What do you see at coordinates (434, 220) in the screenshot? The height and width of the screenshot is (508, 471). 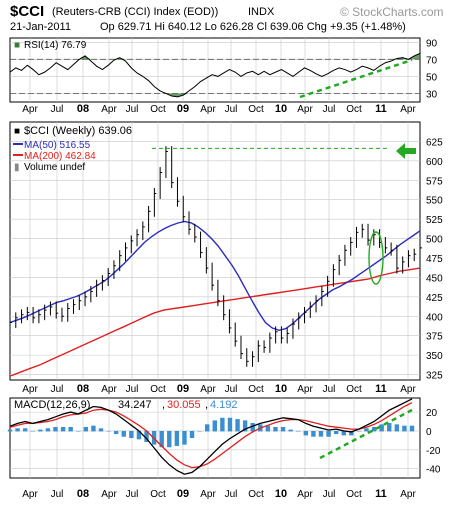 I see `price-ytick-label: 525` at bounding box center [434, 220].